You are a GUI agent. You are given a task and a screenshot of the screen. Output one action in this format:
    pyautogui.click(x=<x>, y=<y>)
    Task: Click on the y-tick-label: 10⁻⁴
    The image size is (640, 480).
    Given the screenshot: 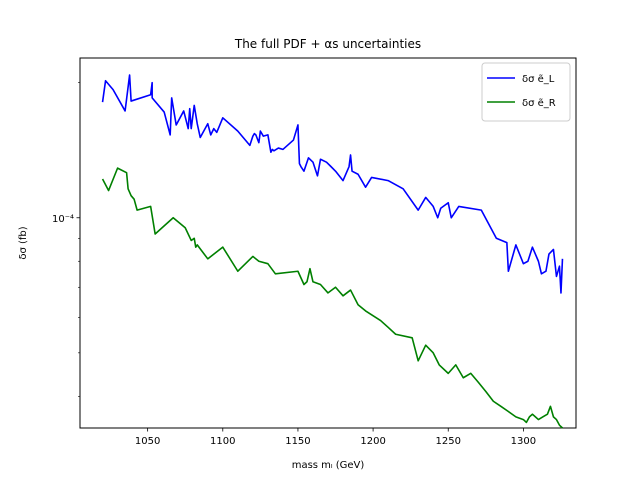 What is the action you would take?
    pyautogui.click(x=63, y=219)
    